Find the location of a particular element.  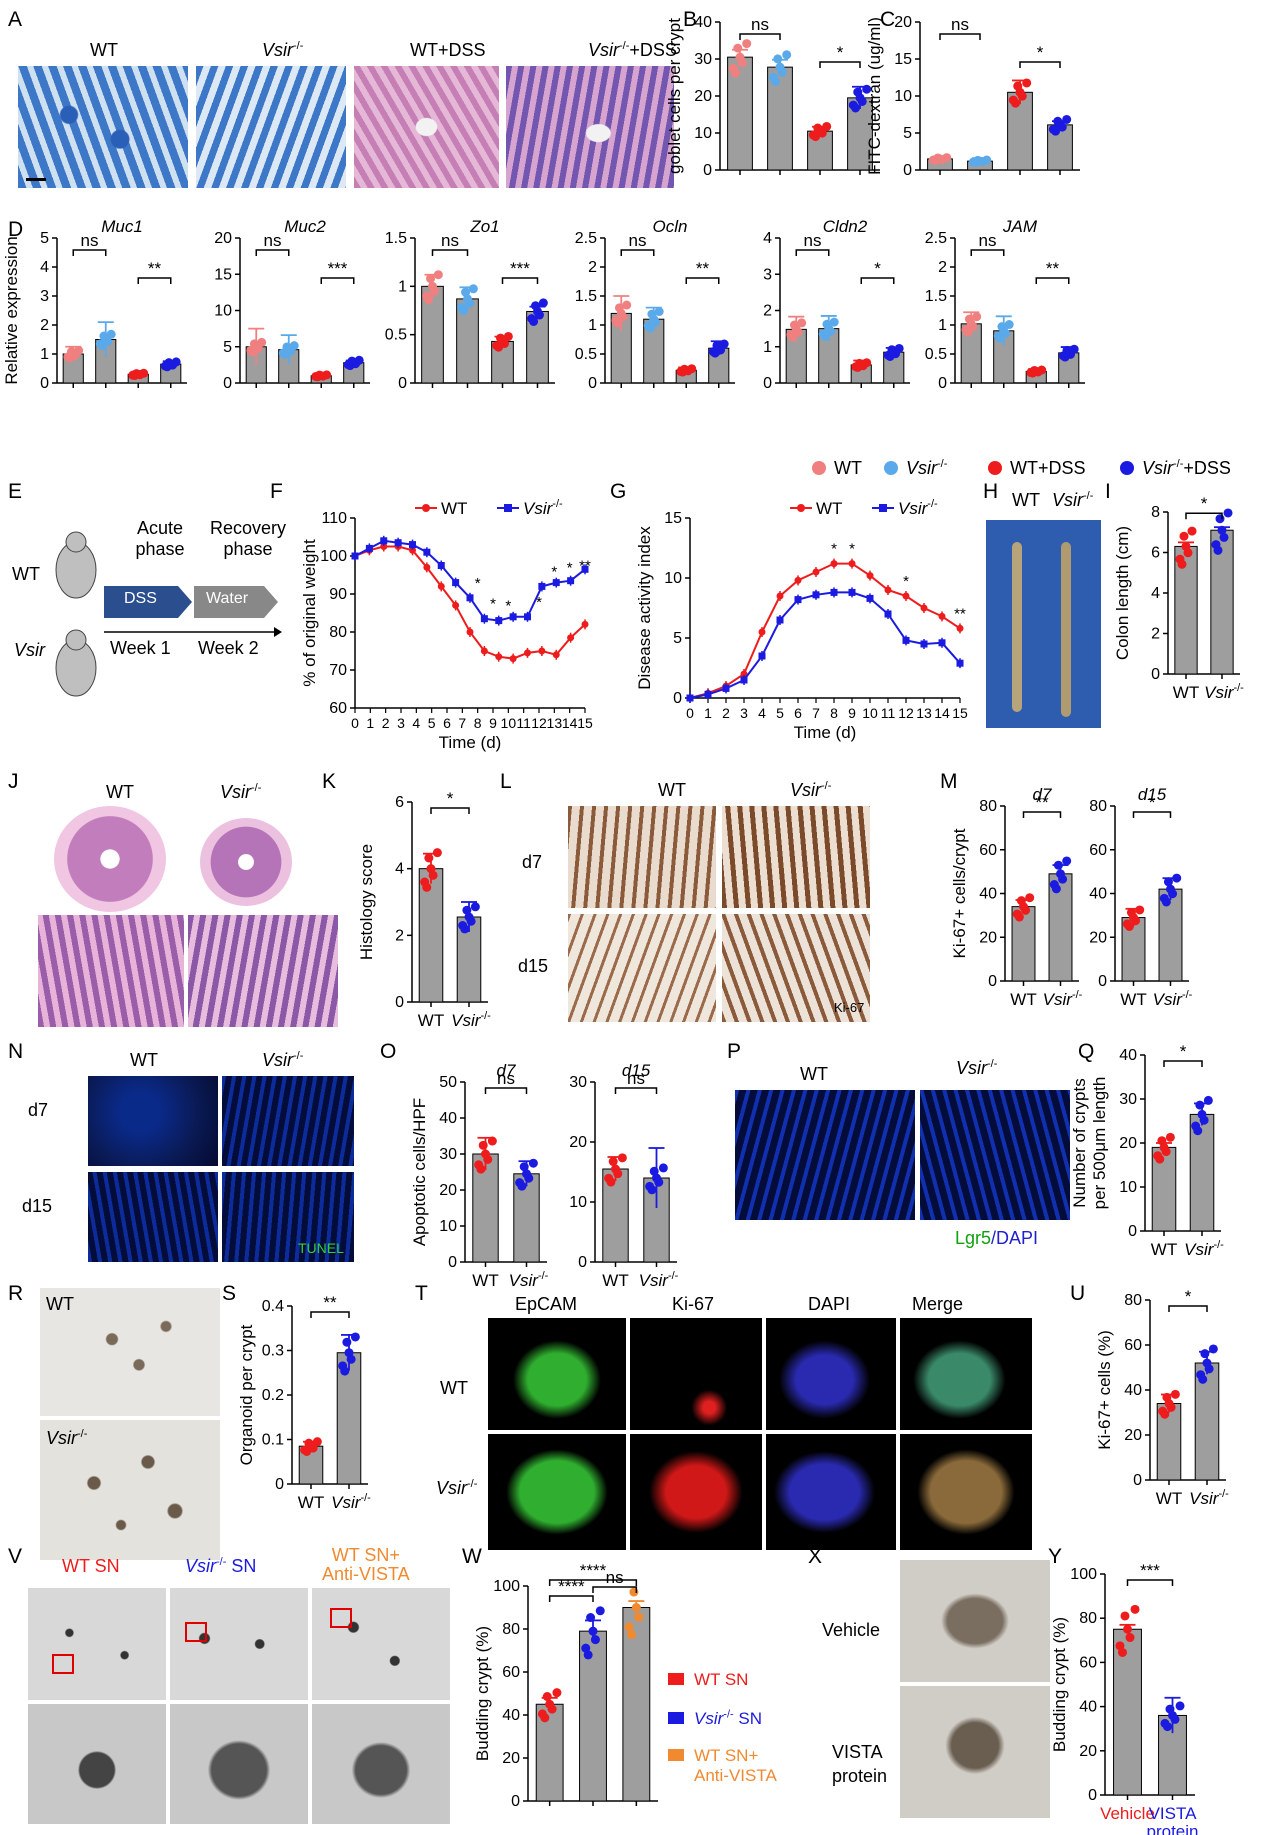

x-image-vista is located at coordinates (975, 1752).